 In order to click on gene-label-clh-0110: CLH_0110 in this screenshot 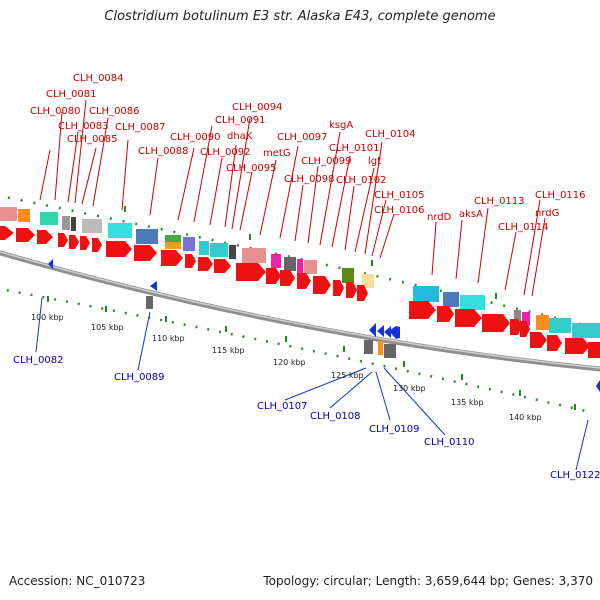, I will do `click(449, 442)`.